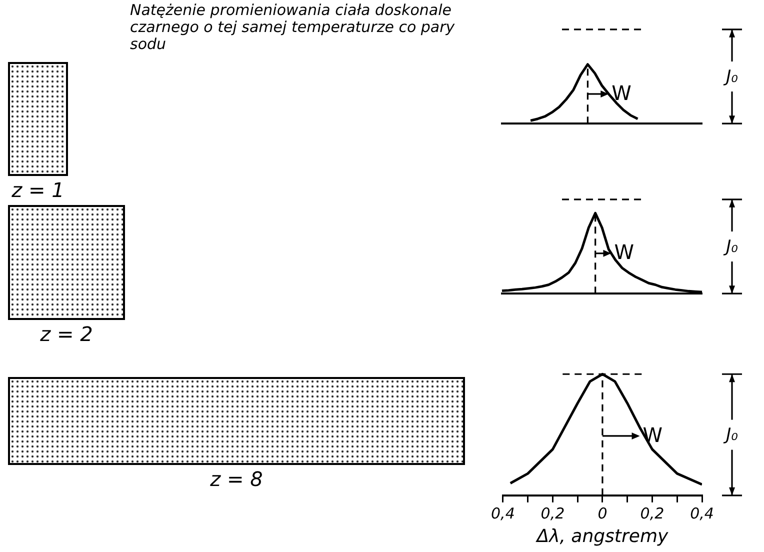 The image size is (764, 552). I want to click on text: Natężenie promieniowania ciała doskonale czarnego o tej samej temperaturze co pary sodu, so click(293, 27).